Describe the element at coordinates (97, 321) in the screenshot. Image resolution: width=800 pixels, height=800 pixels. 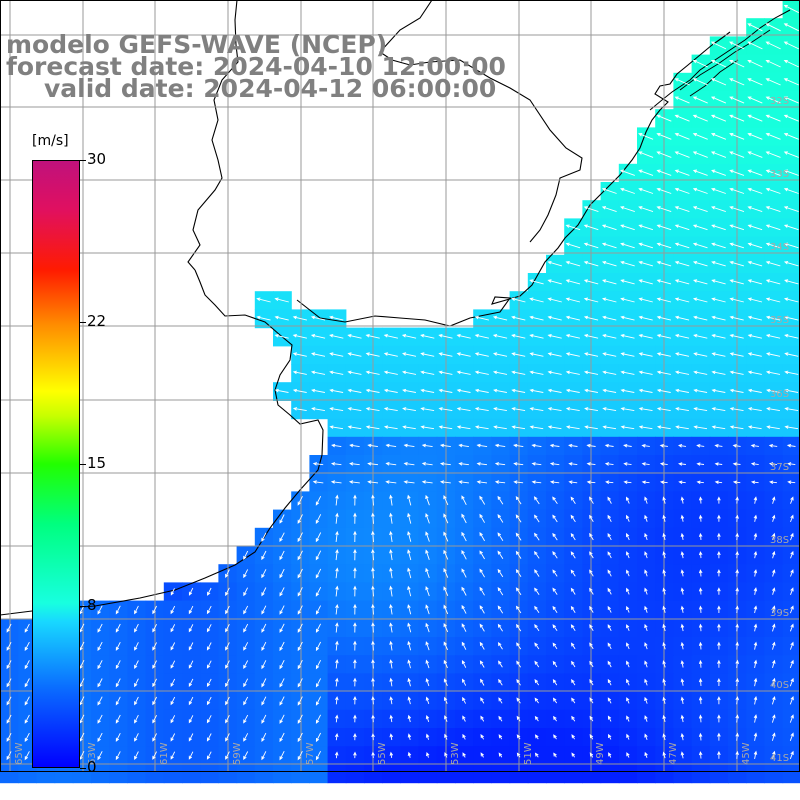
I see `colorbar-tick-label: 22` at that location.